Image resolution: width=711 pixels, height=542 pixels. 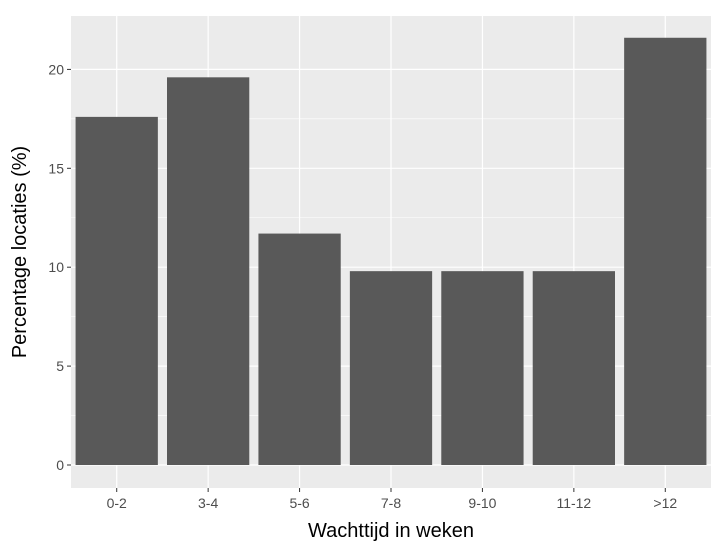 I want to click on y-tick-label: 10, so click(x=56, y=267).